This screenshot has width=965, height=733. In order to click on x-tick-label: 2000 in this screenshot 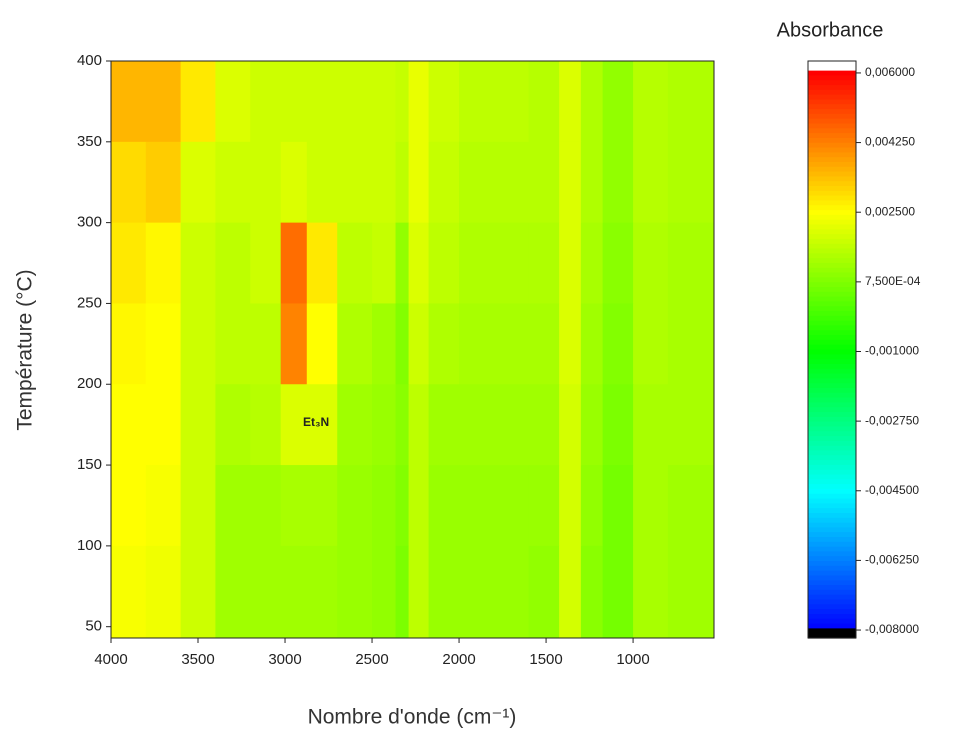, I will do `click(458, 659)`.